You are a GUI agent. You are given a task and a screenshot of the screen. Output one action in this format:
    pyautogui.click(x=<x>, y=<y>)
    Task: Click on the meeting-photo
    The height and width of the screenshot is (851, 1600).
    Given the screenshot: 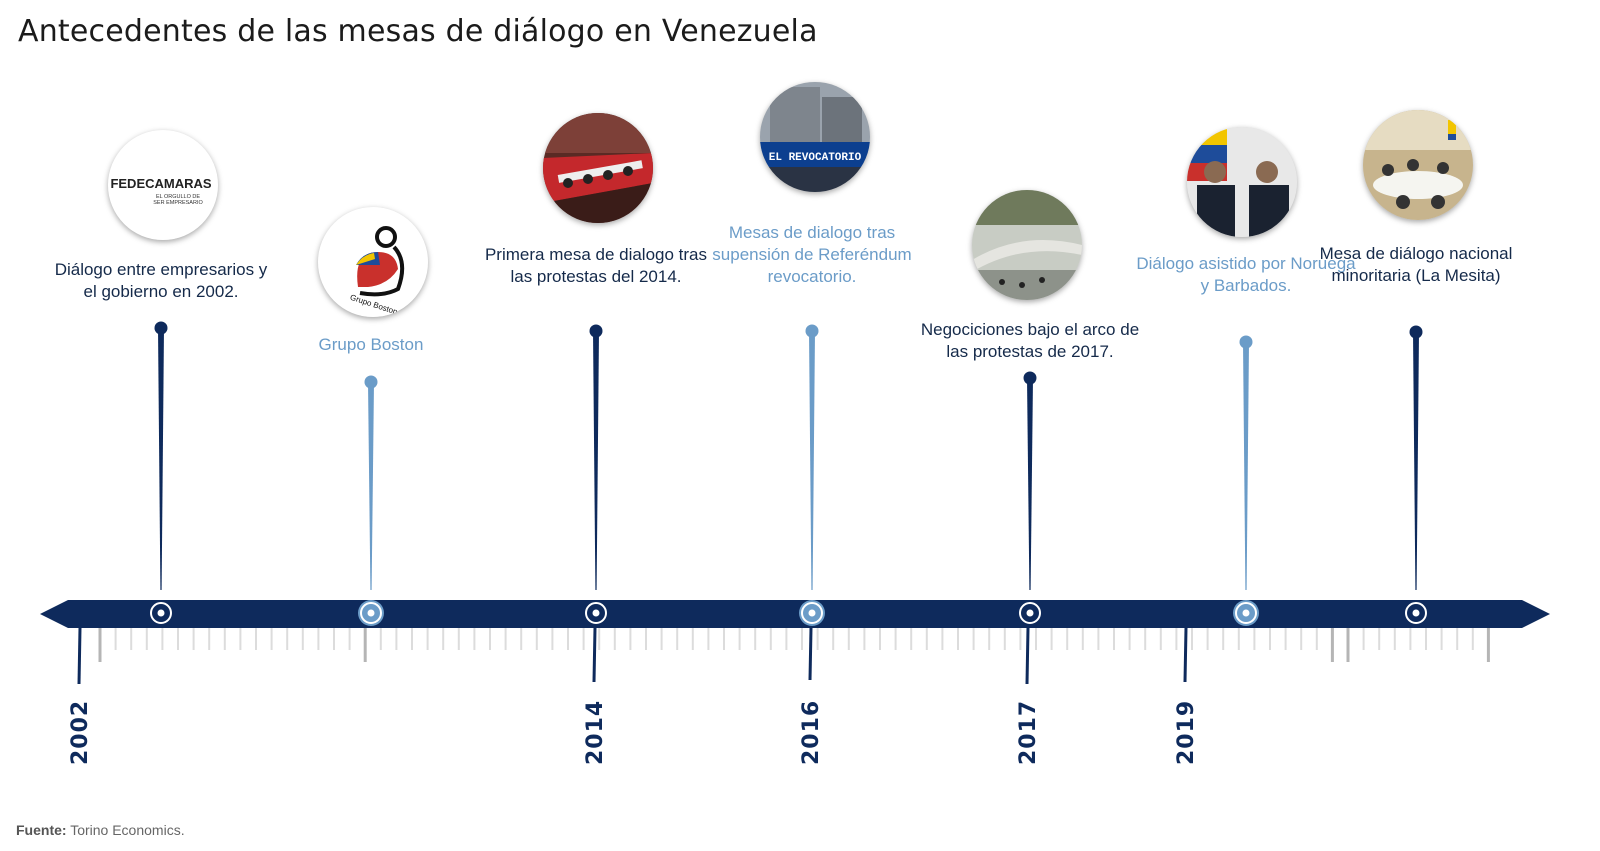 What is the action you would take?
    pyautogui.click(x=598, y=168)
    